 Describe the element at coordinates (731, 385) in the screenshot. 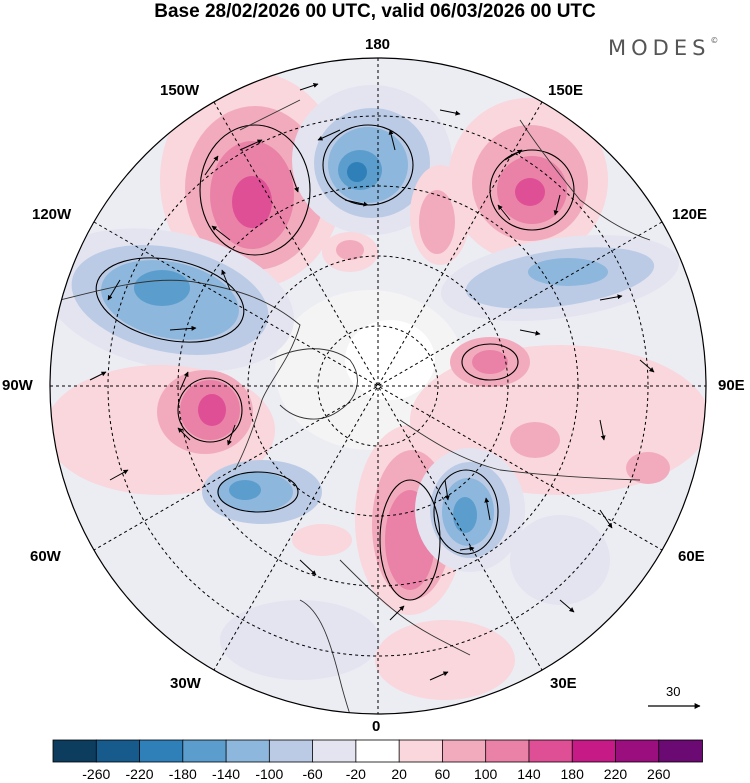

I see `label-90e: 90E` at that location.